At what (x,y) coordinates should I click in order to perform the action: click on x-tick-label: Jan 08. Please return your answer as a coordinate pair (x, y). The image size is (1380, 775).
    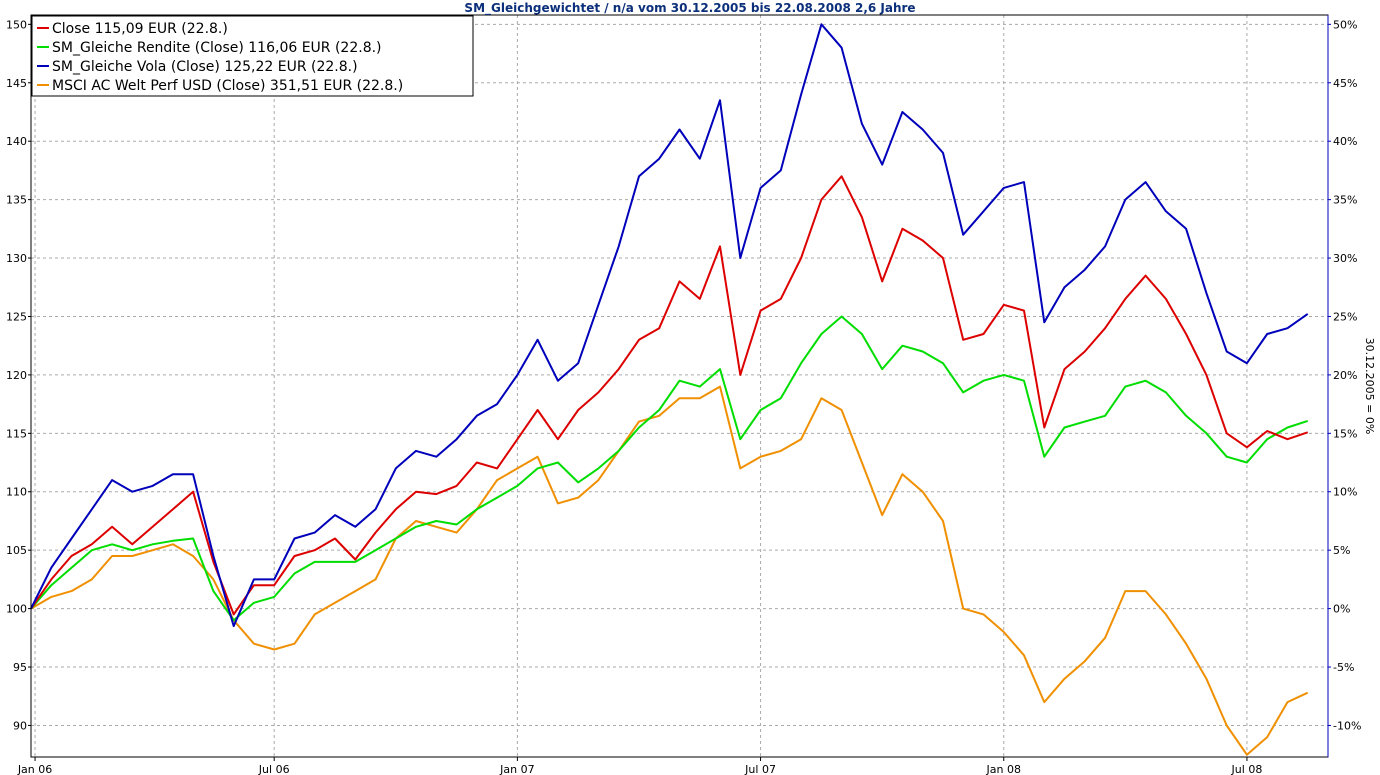
    Looking at the image, I should click on (1003, 769).